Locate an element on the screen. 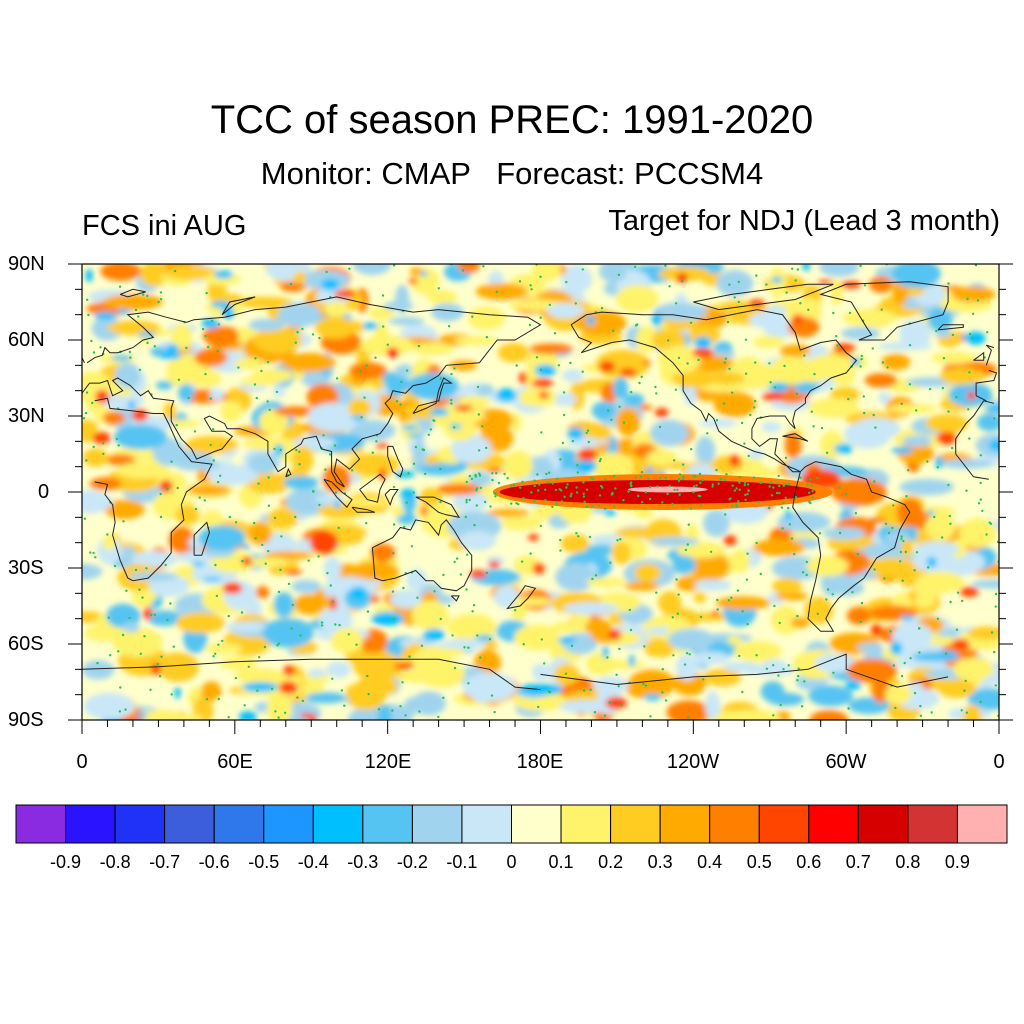  colorbar-tick-label: -0.4 is located at coordinates (313, 862).